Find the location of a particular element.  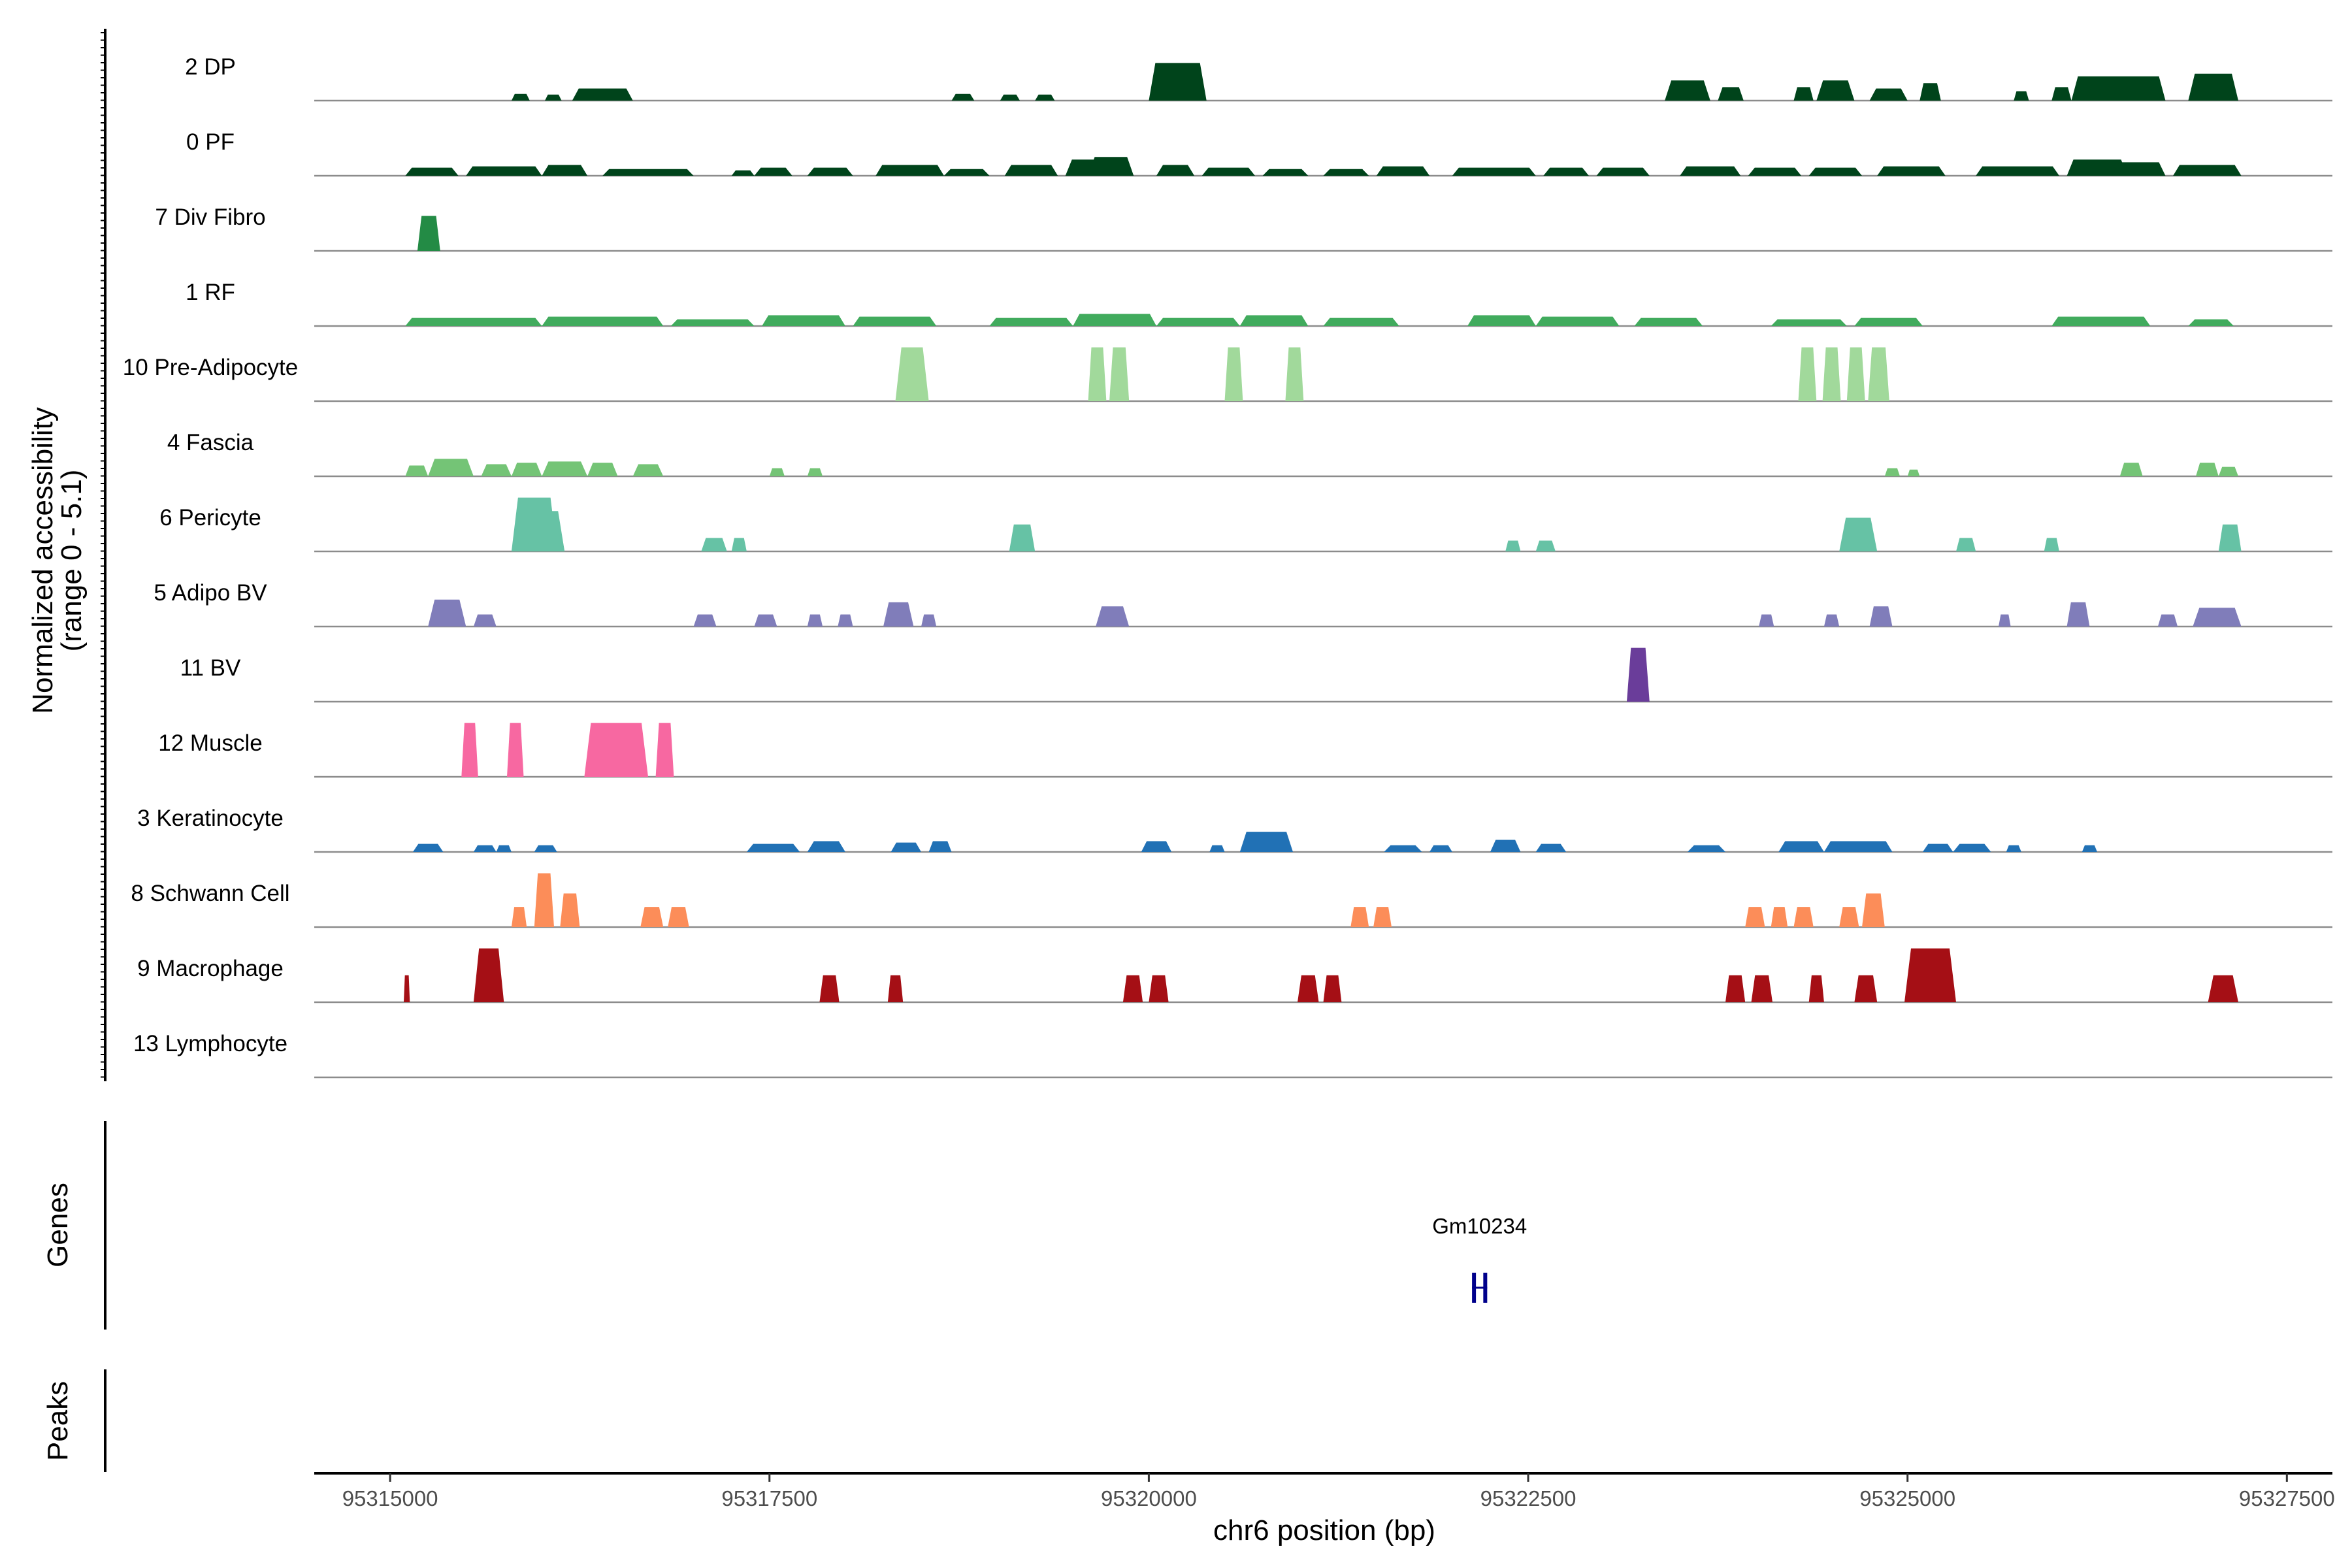

track-label: 2 DP is located at coordinates (210, 67).